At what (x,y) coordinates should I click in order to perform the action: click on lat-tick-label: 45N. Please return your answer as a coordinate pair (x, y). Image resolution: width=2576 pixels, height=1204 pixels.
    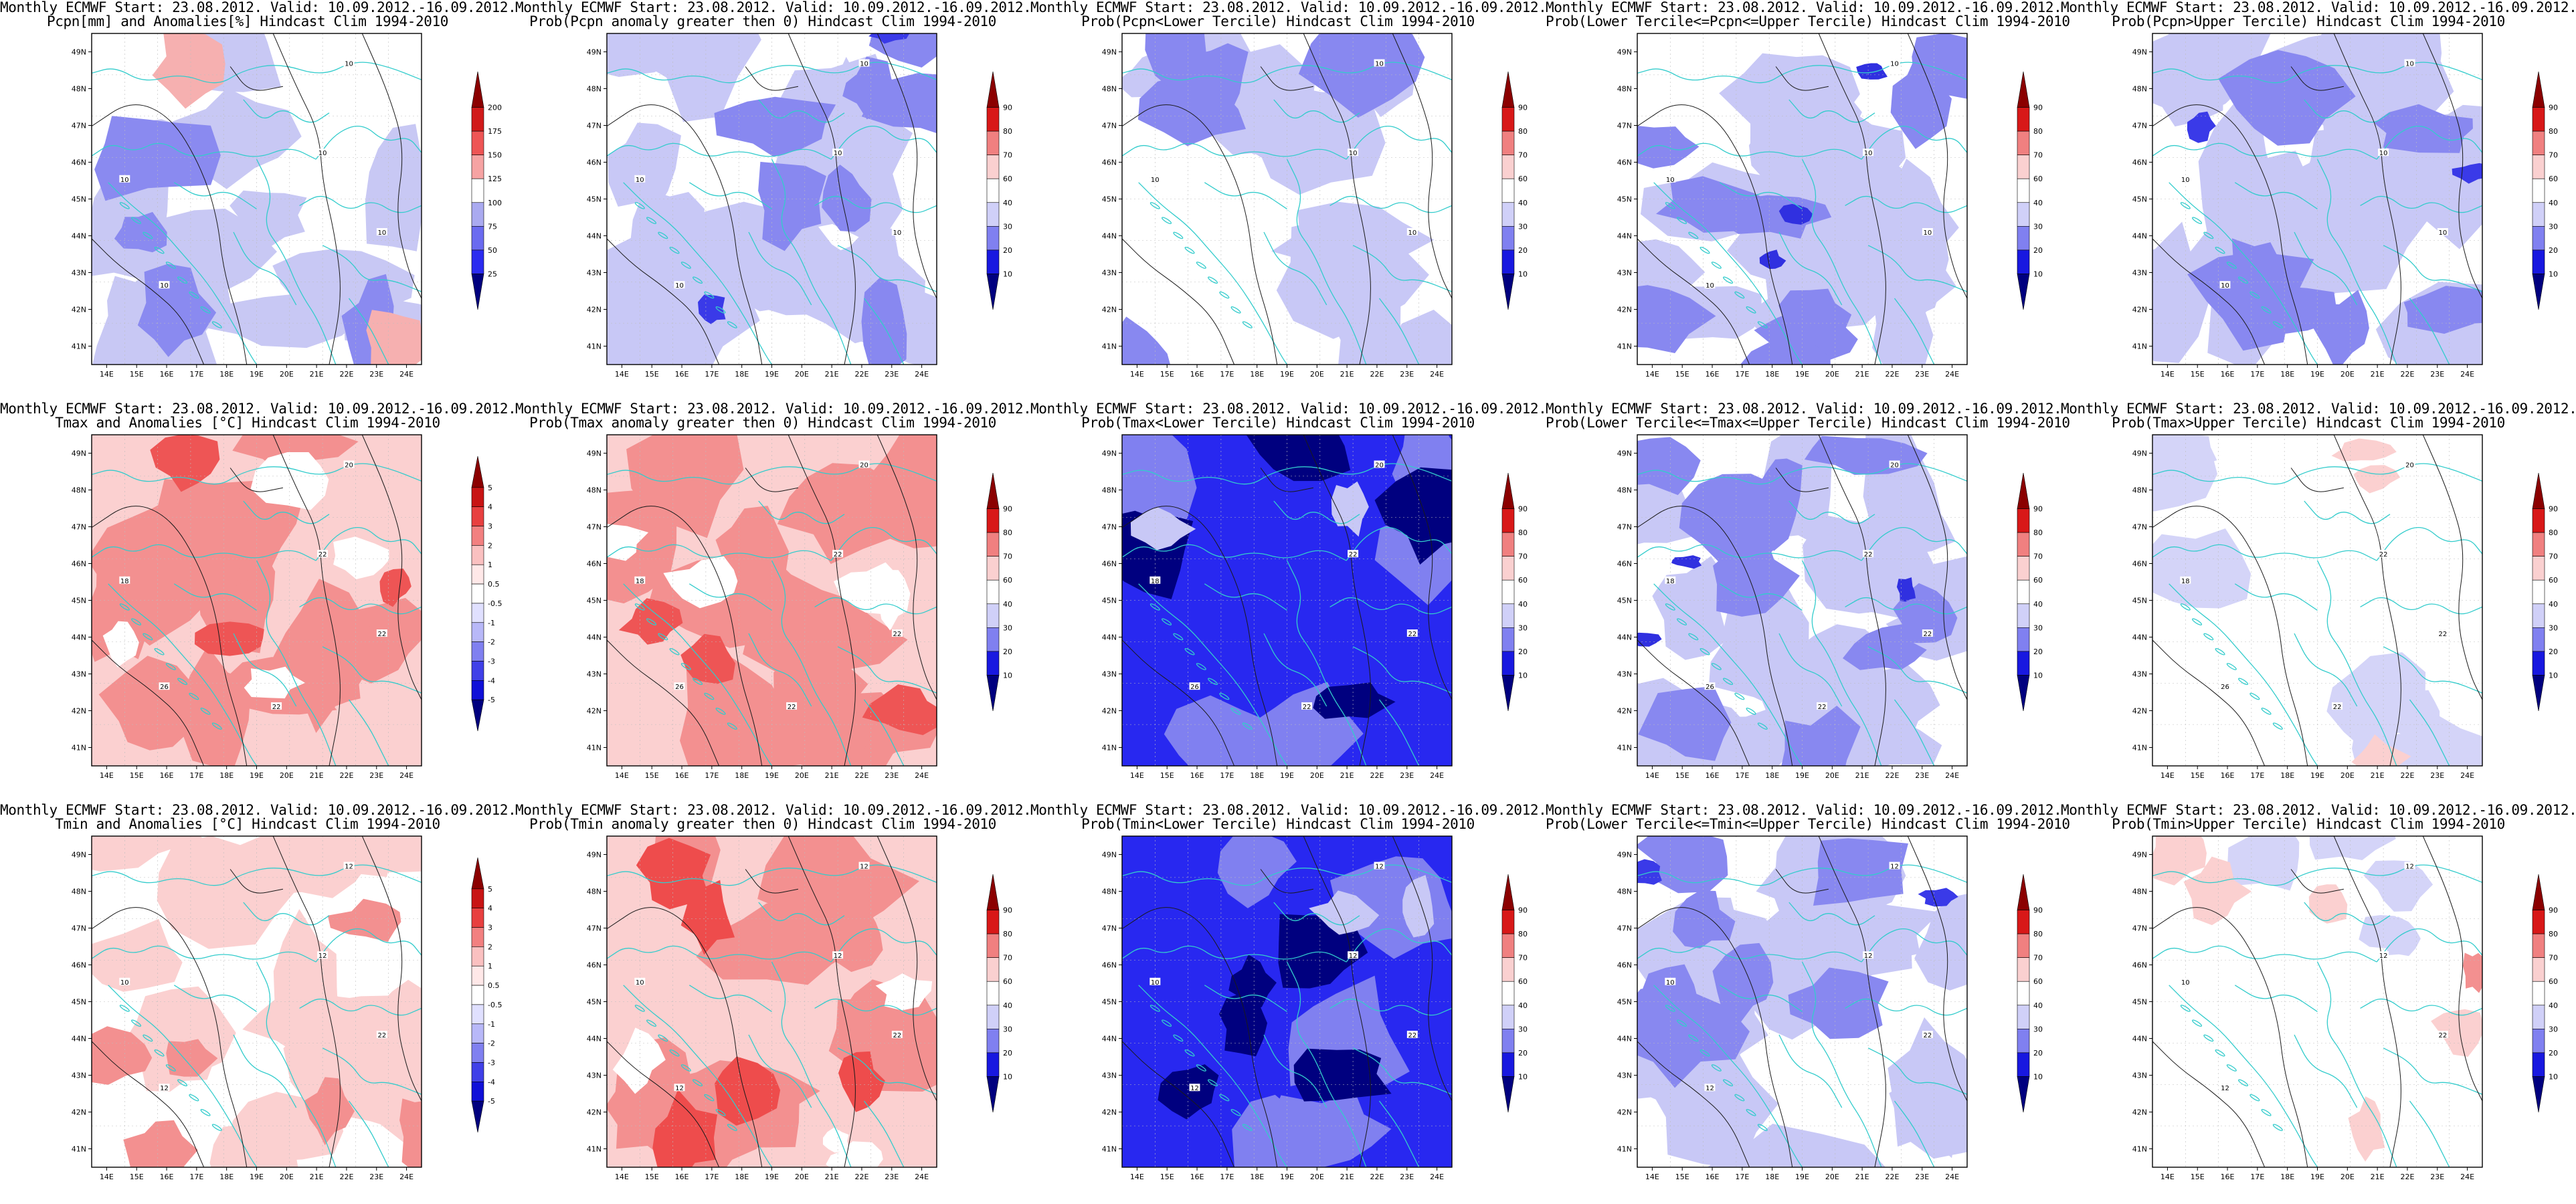
    Looking at the image, I should click on (2139, 601).